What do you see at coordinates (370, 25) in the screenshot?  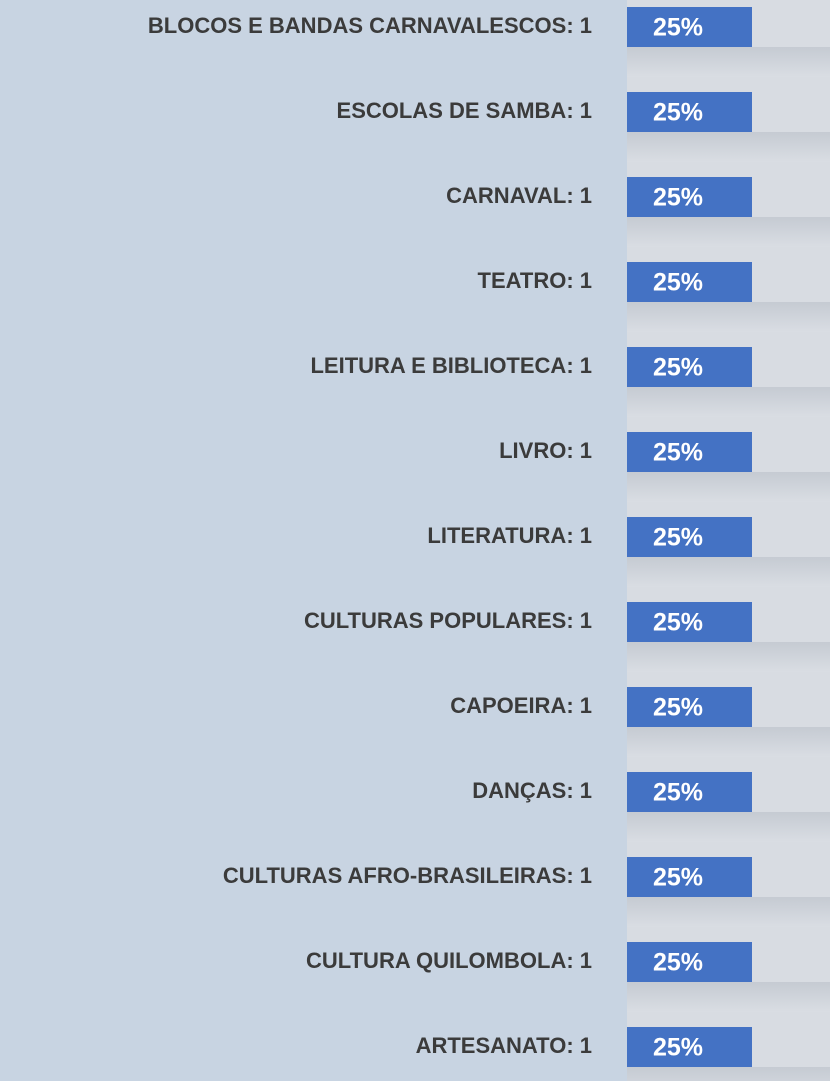 I see `category-label: BLOCOS E BANDAS CARNAVALESCOS: 1` at bounding box center [370, 25].